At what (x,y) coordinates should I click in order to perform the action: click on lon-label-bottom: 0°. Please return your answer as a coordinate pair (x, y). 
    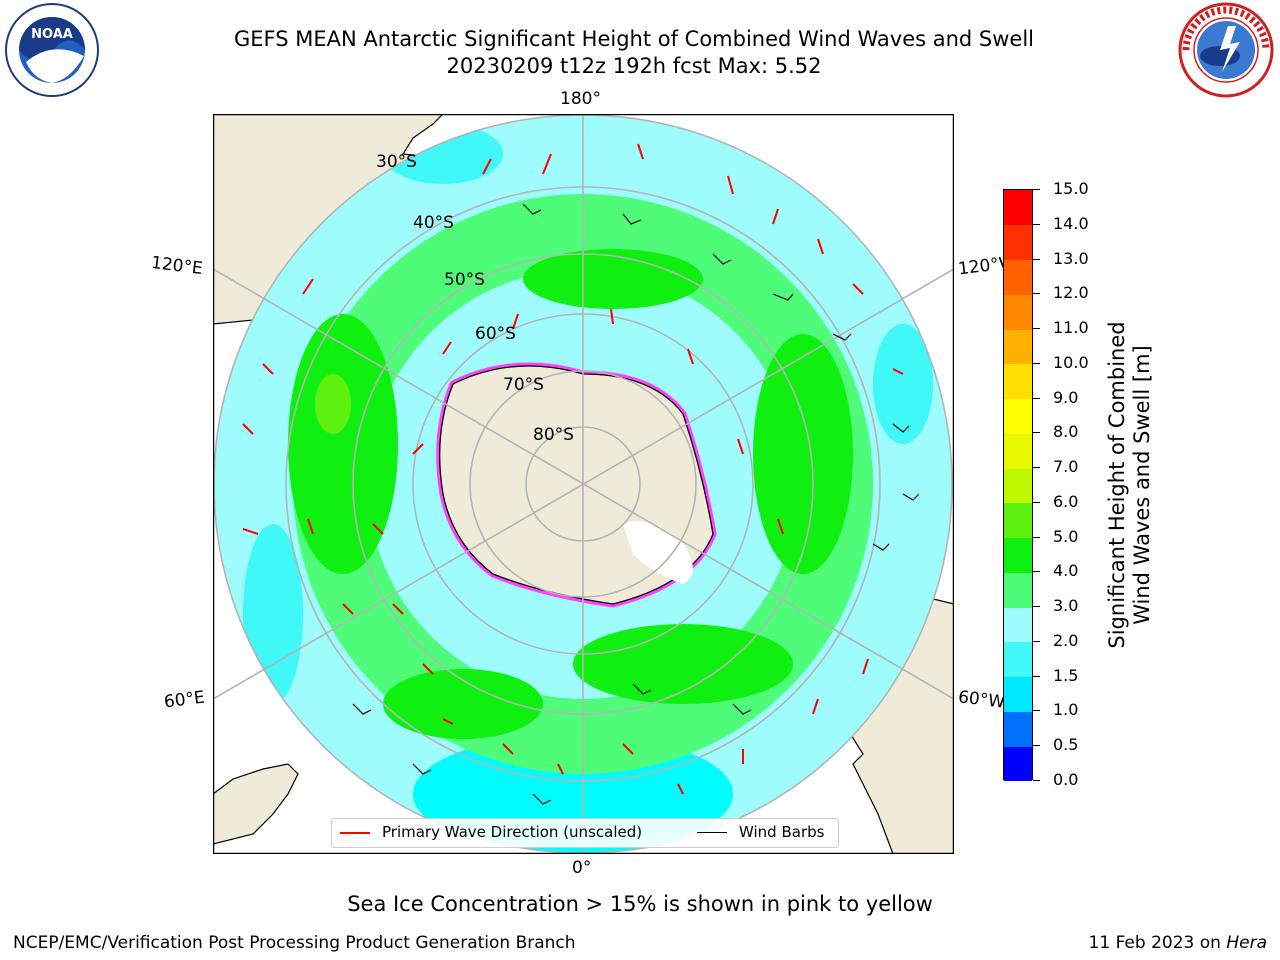
    Looking at the image, I should click on (582, 868).